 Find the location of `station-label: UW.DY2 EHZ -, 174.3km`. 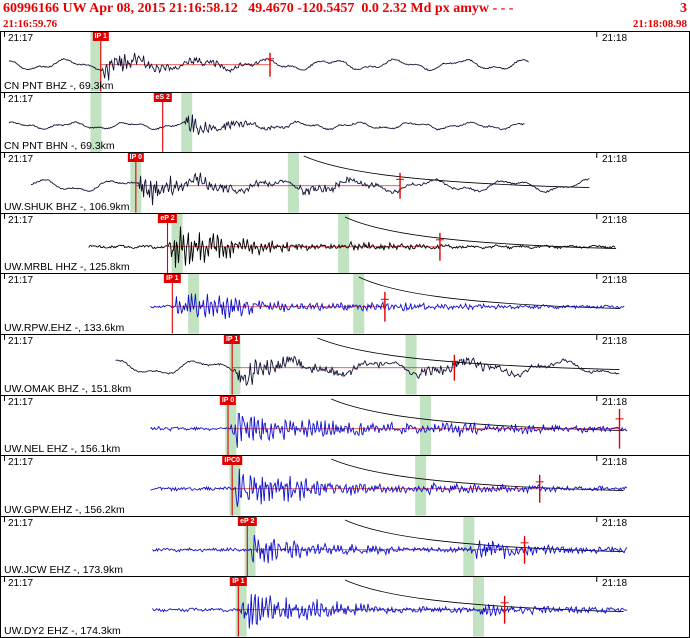

station-label: UW.DY2 EHZ -, 174.3km is located at coordinates (62, 630).